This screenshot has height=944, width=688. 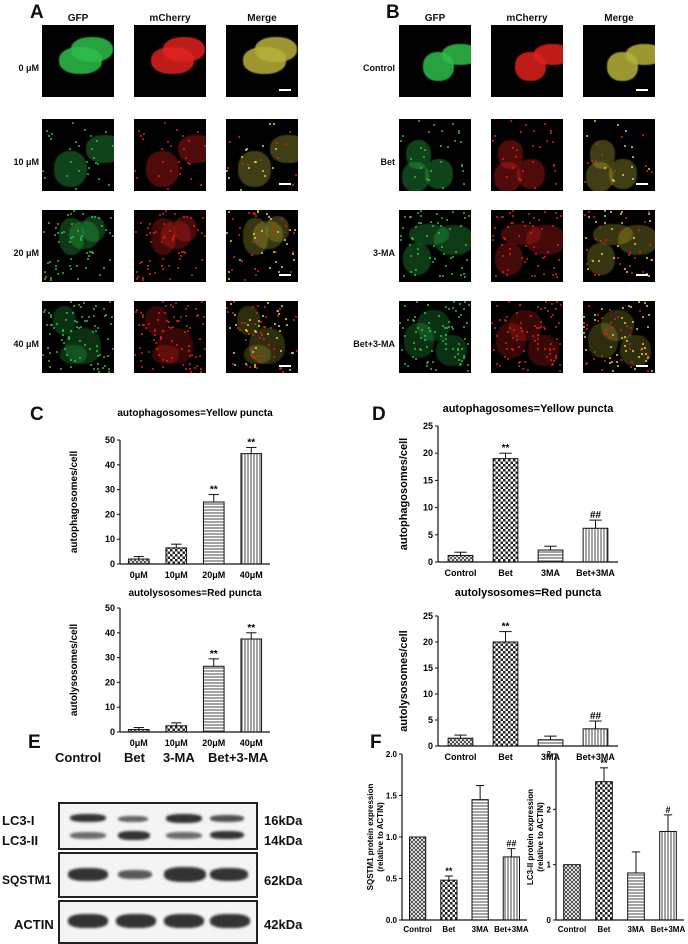 I want to click on b-image-2-gfp, so click(x=435, y=246).